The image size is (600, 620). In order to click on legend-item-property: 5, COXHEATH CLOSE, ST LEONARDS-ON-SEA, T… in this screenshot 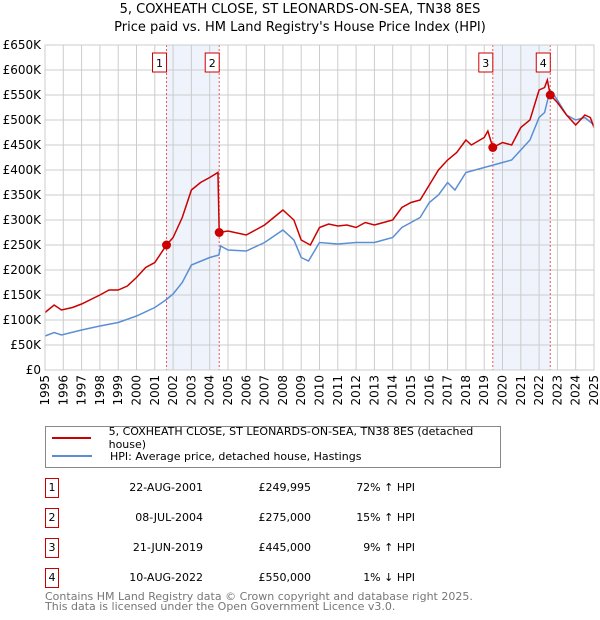, I will do `click(273, 438)`.